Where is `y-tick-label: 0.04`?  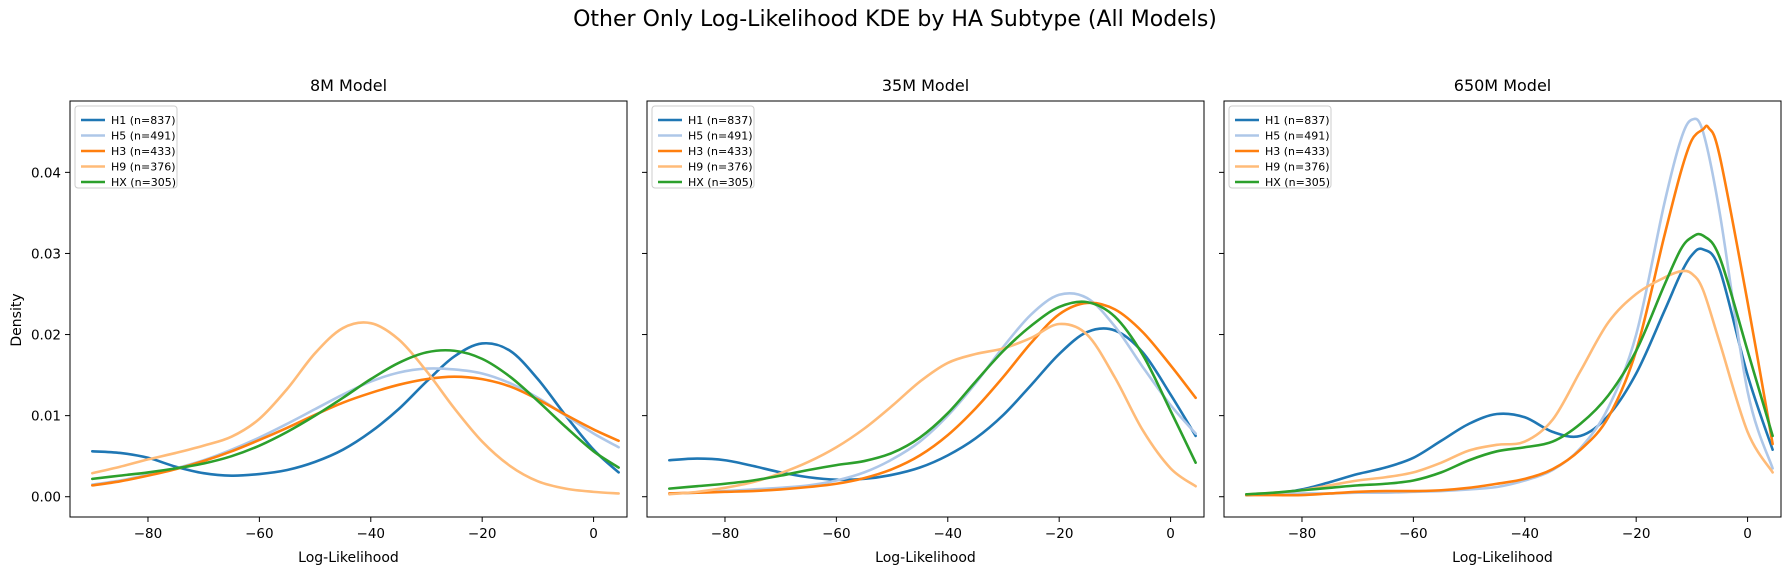 y-tick-label: 0.04 is located at coordinates (46, 173).